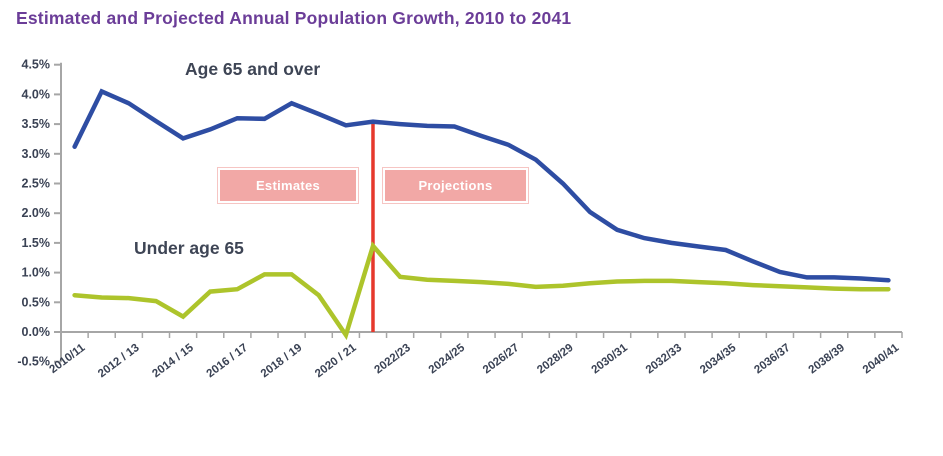  I want to click on y-axis-tick-label: 4.0%, so click(36, 94).